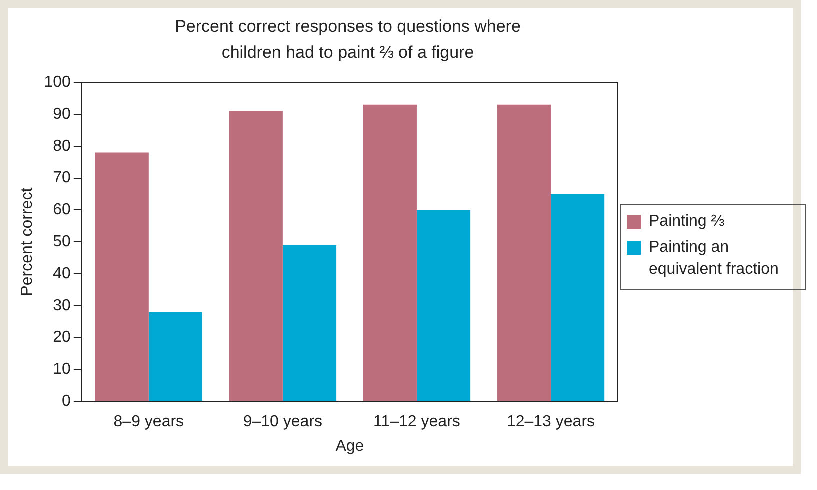  What do you see at coordinates (687, 222) in the screenshot?
I see `legend-label: Painting ⅔` at bounding box center [687, 222].